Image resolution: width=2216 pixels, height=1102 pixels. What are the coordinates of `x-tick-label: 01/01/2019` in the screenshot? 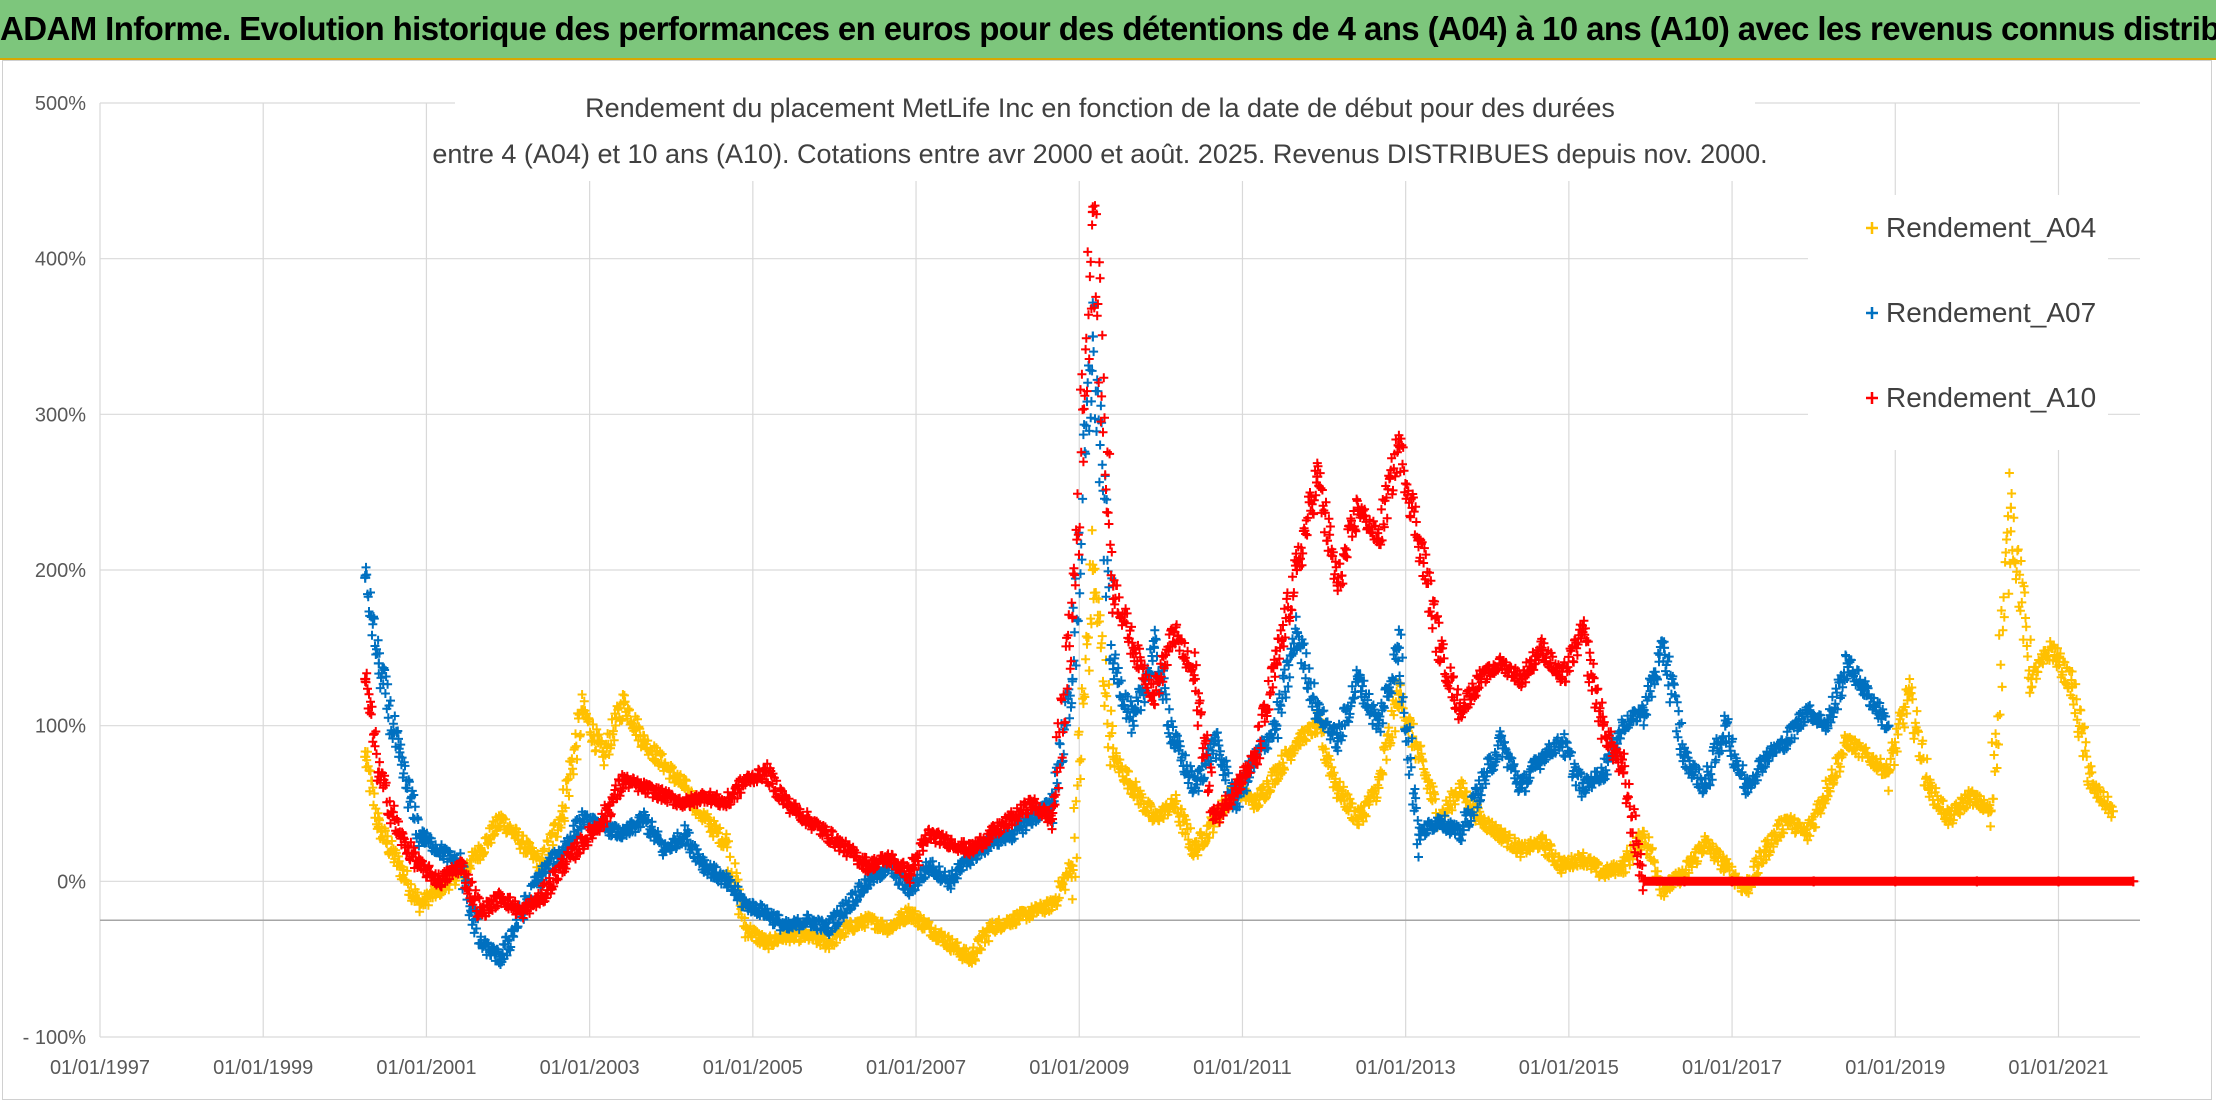 It's located at (1895, 1068).